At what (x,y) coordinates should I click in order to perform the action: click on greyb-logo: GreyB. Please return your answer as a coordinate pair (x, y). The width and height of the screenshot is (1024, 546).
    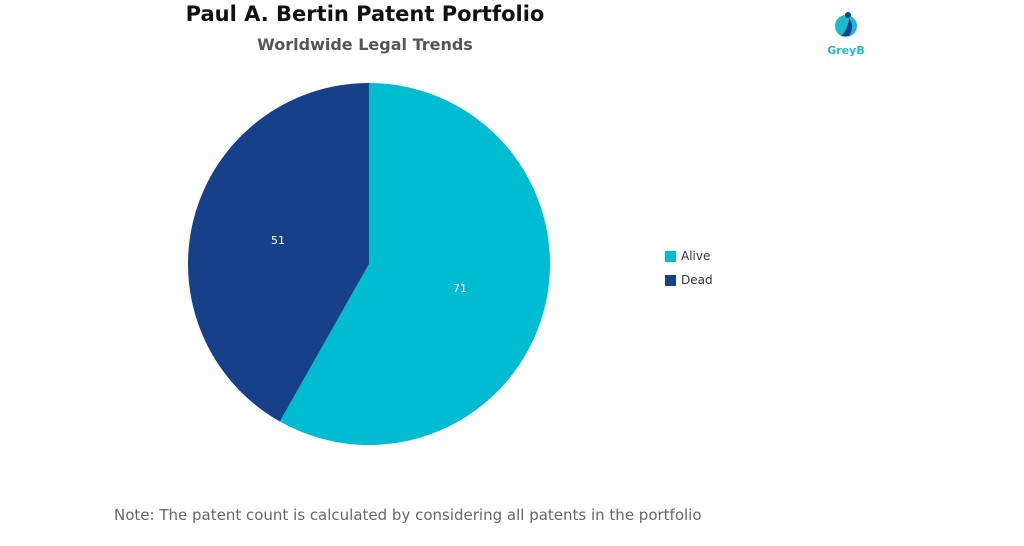
    Looking at the image, I should click on (846, 36).